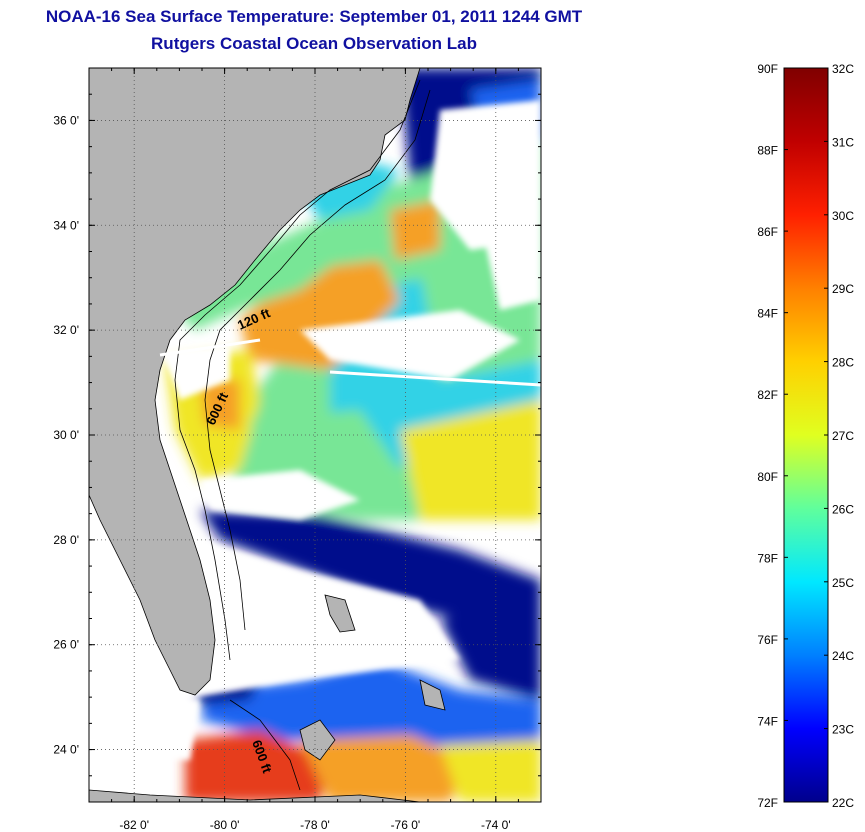 The height and width of the screenshot is (832, 865). What do you see at coordinates (843, 363) in the screenshot?
I see `colorbar-c-label: 28C` at bounding box center [843, 363].